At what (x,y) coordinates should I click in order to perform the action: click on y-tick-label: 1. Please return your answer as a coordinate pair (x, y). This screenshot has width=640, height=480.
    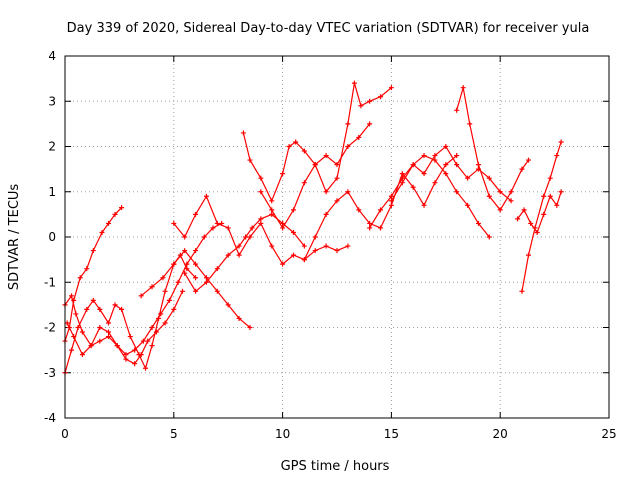
    Looking at the image, I should click on (52, 192).